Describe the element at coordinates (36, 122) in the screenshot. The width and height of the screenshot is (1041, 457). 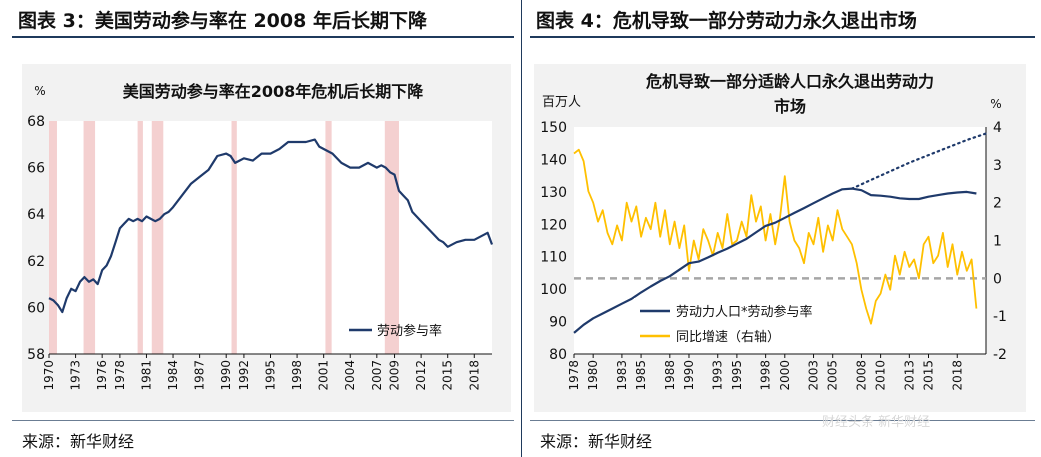
I see `y-tick-label: 68` at that location.